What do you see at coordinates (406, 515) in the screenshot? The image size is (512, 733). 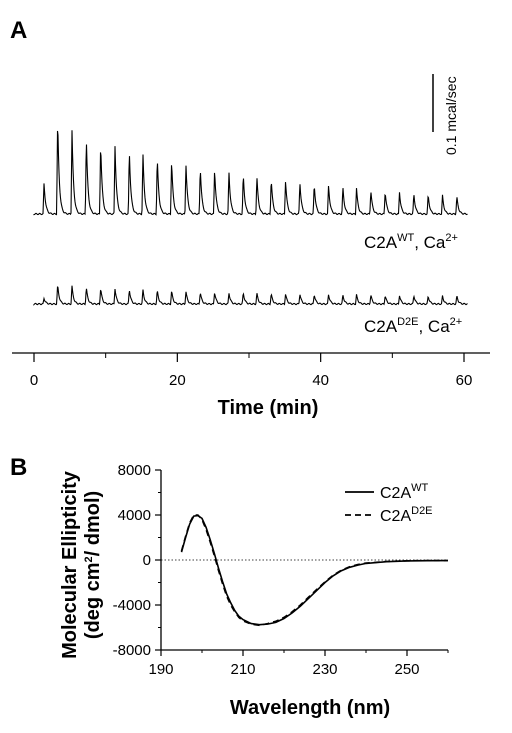 I see `legend-label-d2e: C2AD2E` at bounding box center [406, 515].